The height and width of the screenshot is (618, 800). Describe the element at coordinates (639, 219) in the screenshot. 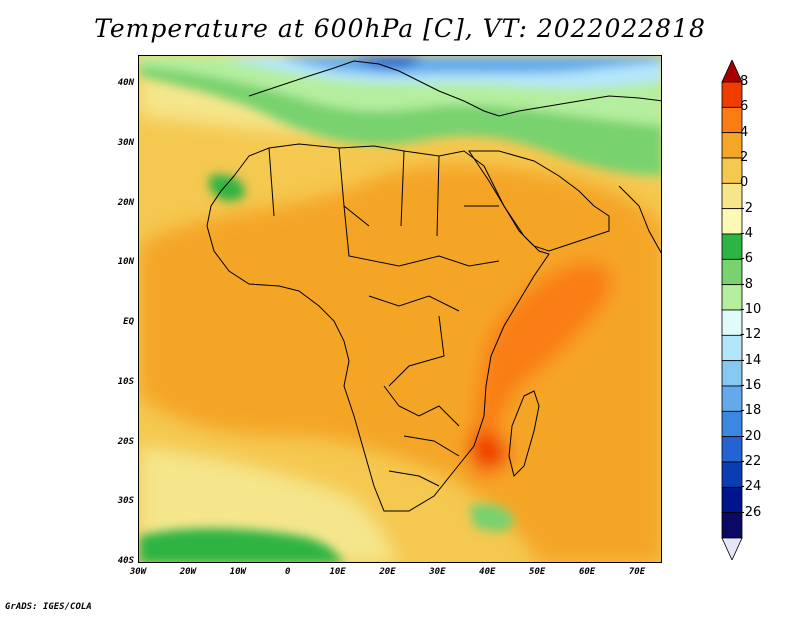

I see `india-coastline` at that location.